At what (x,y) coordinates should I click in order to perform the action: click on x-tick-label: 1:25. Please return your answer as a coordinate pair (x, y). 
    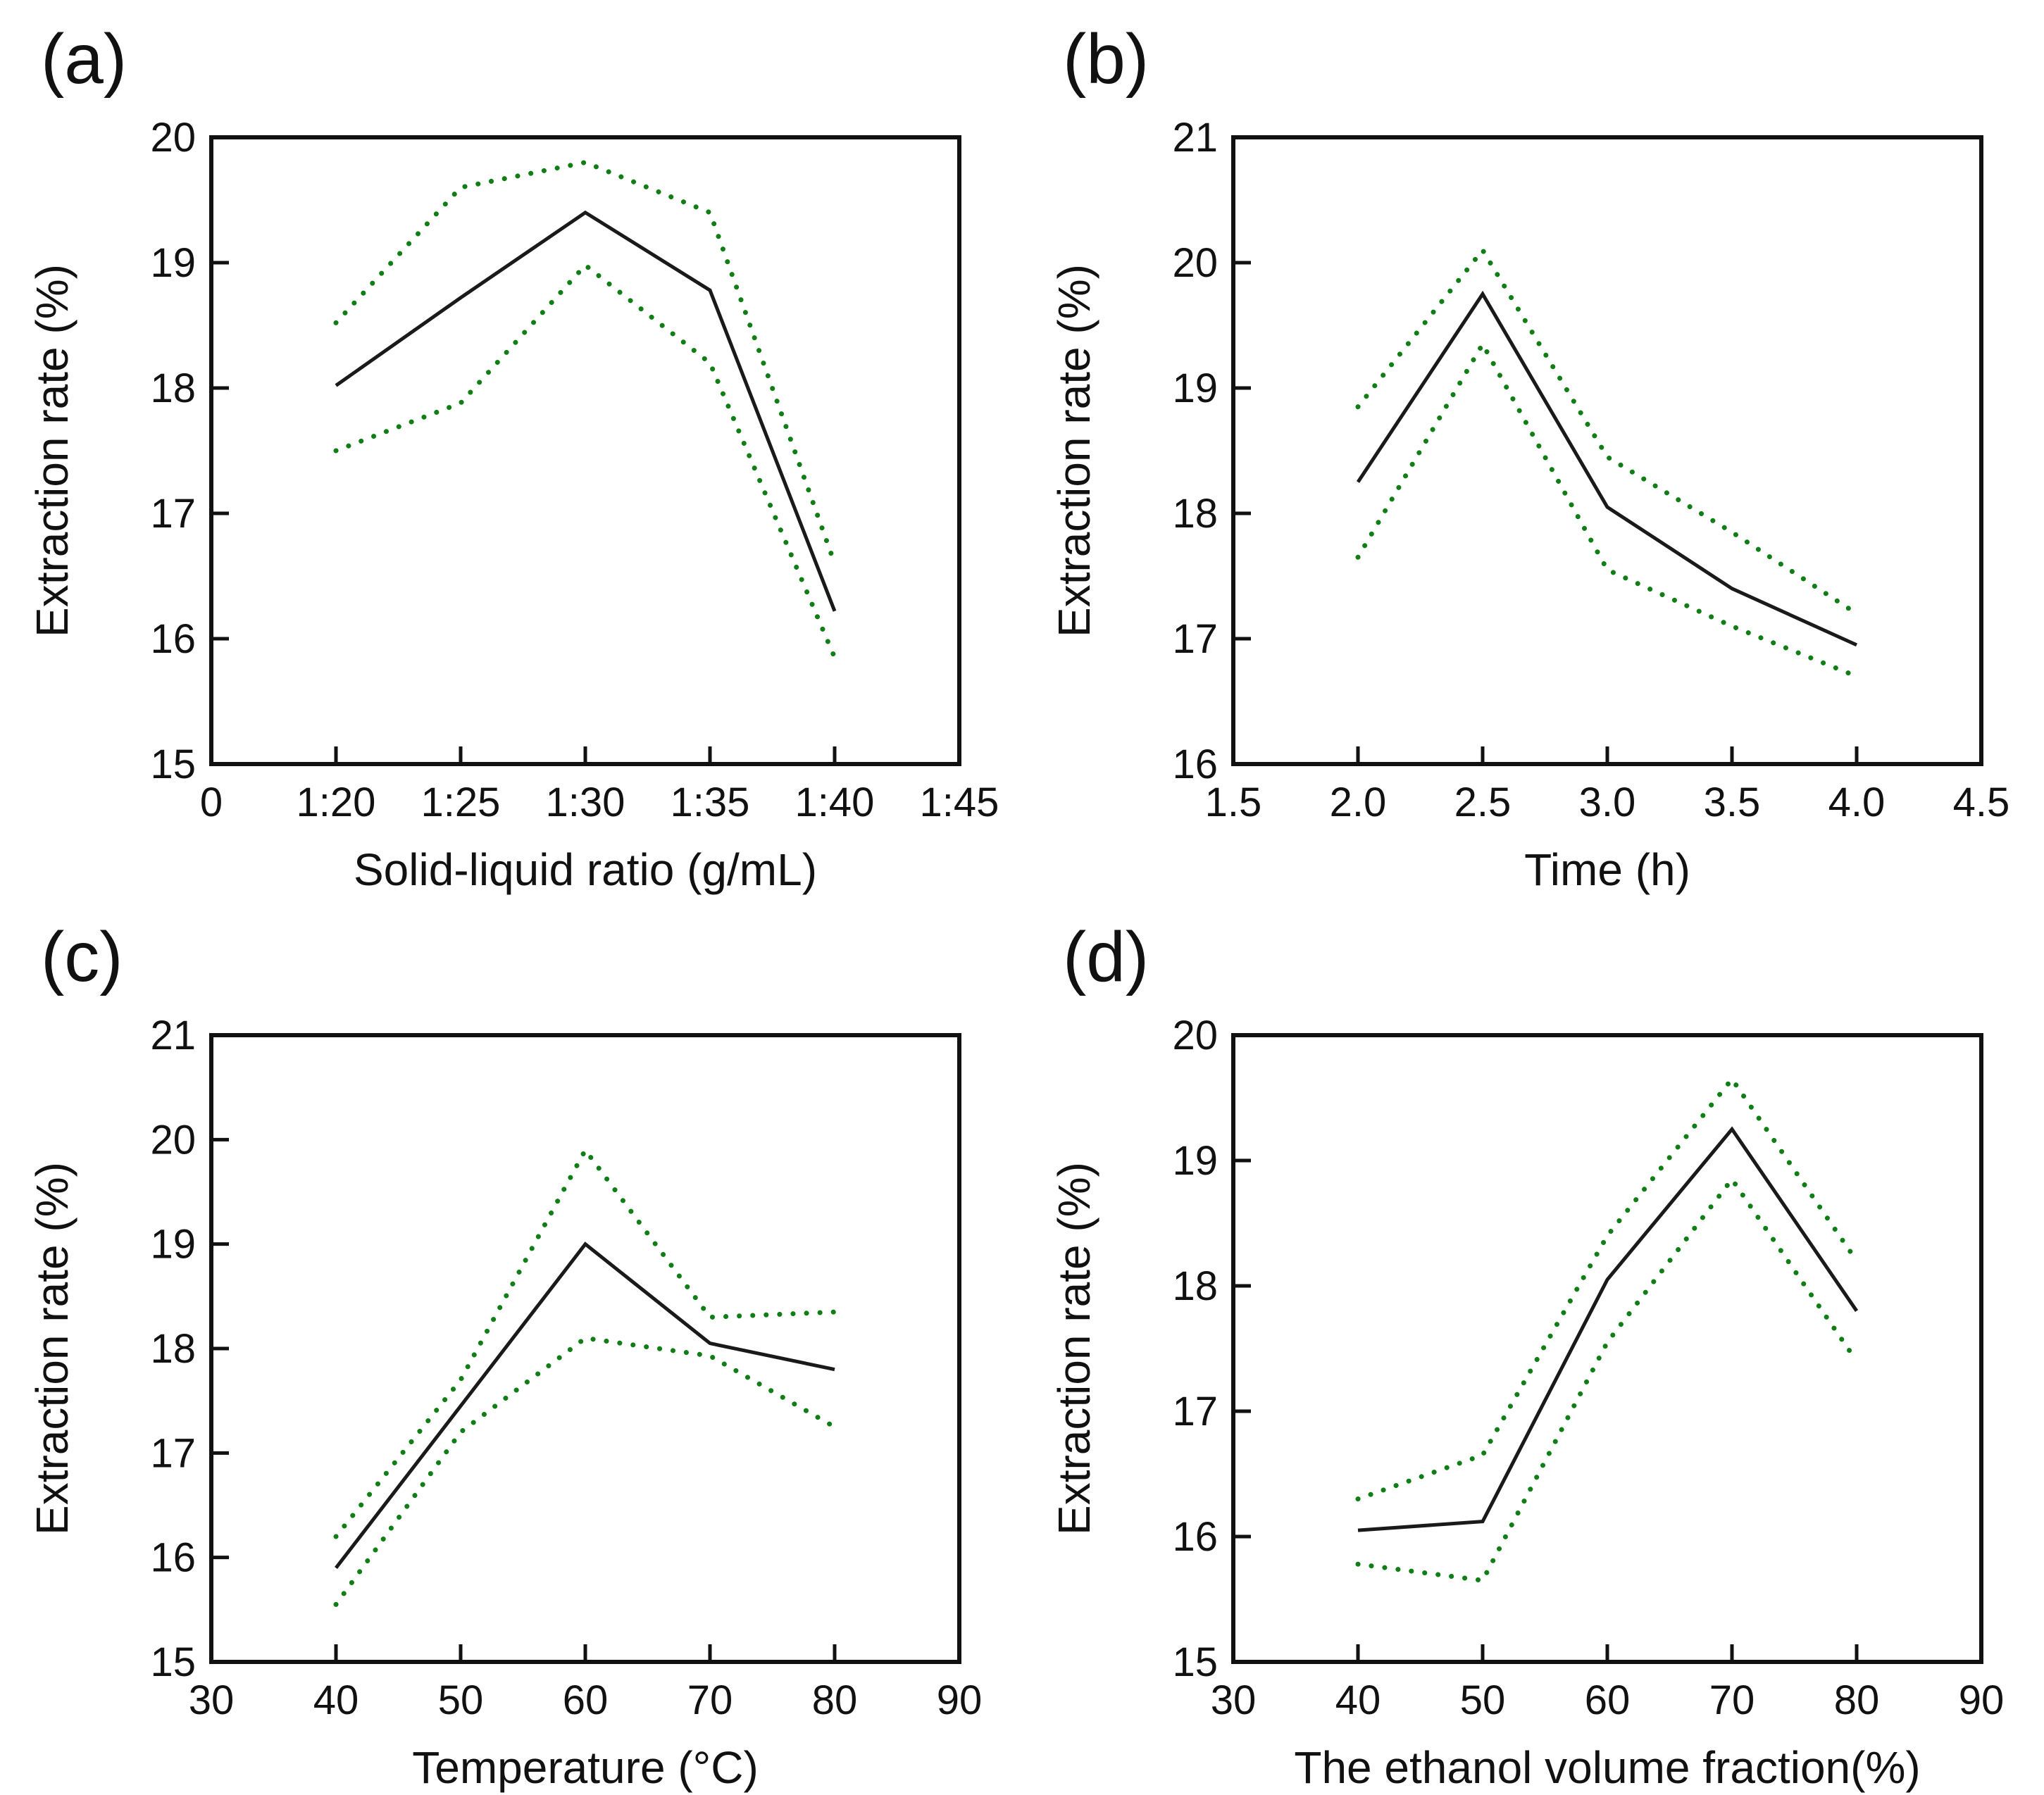
    Looking at the image, I should click on (461, 802).